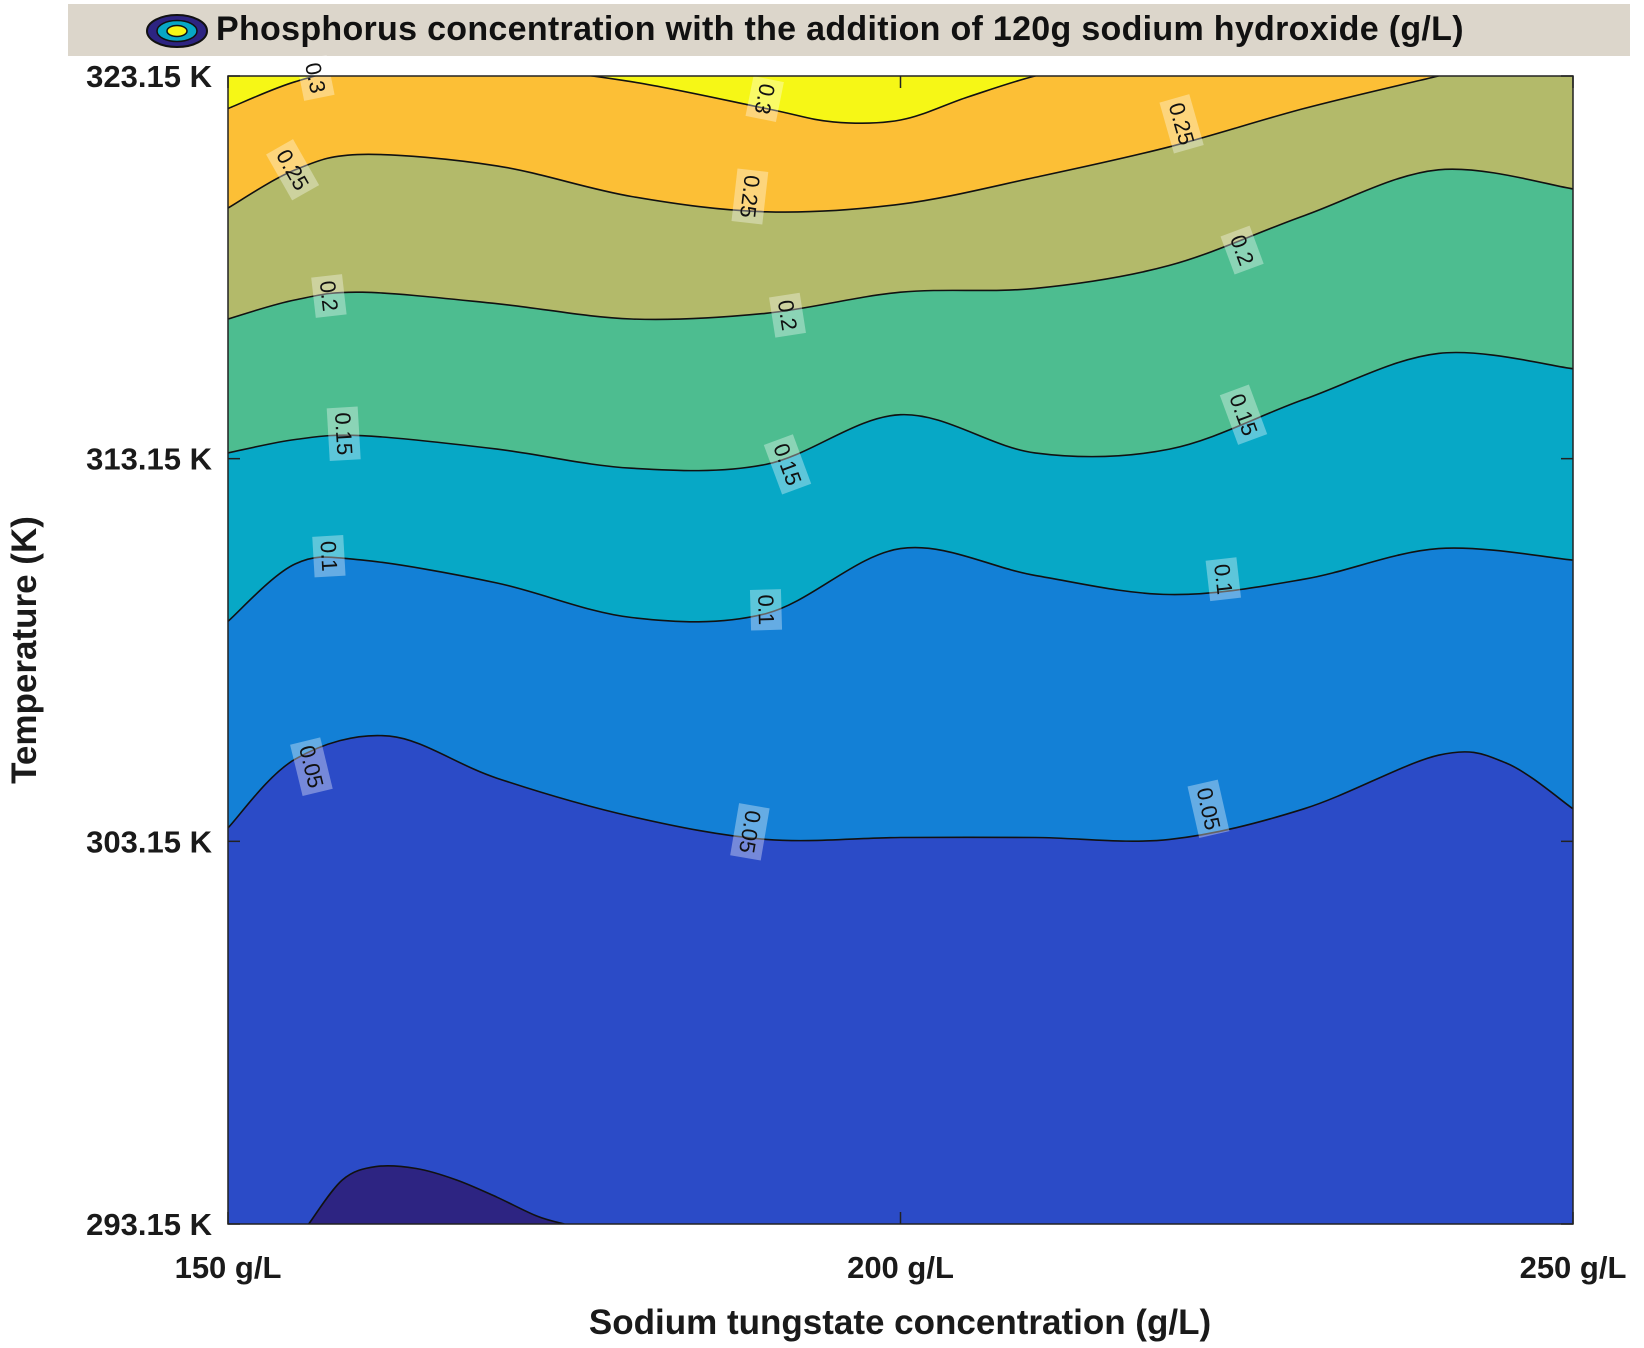  I want to click on y-axis-title: Temperature (K), so click(24, 650).